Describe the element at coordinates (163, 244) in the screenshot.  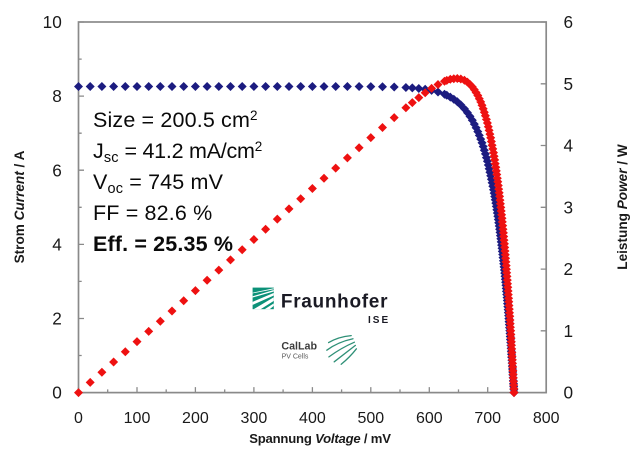
I see `svg-text: Eff. = 25.35 %` at that location.